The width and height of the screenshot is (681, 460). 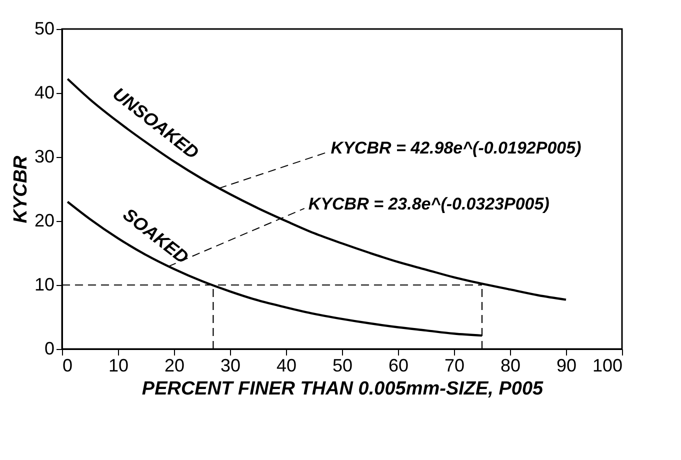 What do you see at coordinates (44, 284) in the screenshot?
I see `y-tick-label: 10` at bounding box center [44, 284].